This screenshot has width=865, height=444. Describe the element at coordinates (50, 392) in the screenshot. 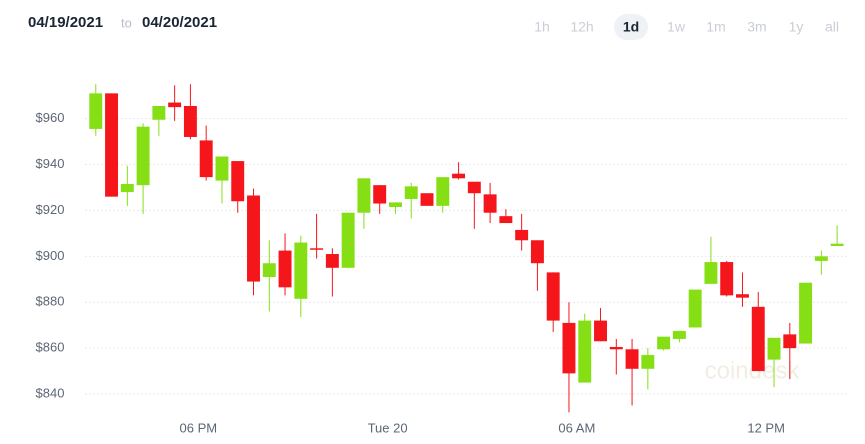

I see `y-tick-label: $840` at that location.